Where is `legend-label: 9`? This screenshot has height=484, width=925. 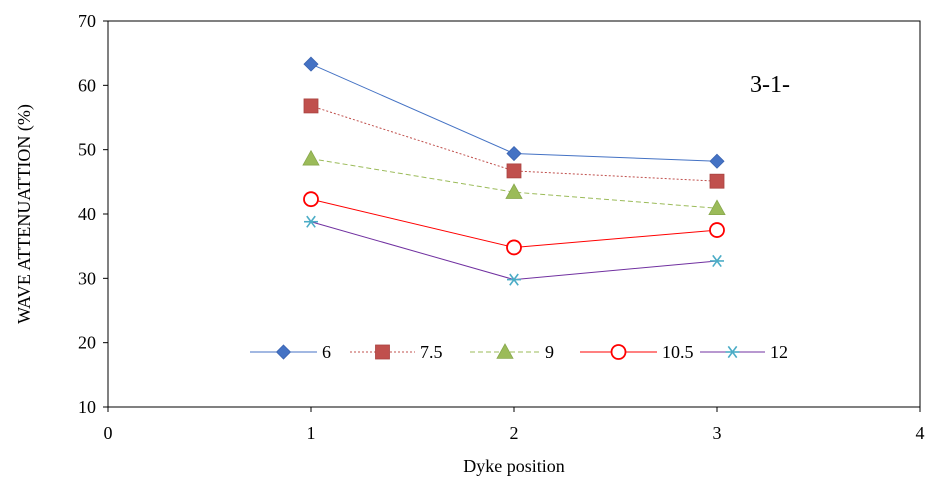
legend-label: 9 is located at coordinates (549, 352).